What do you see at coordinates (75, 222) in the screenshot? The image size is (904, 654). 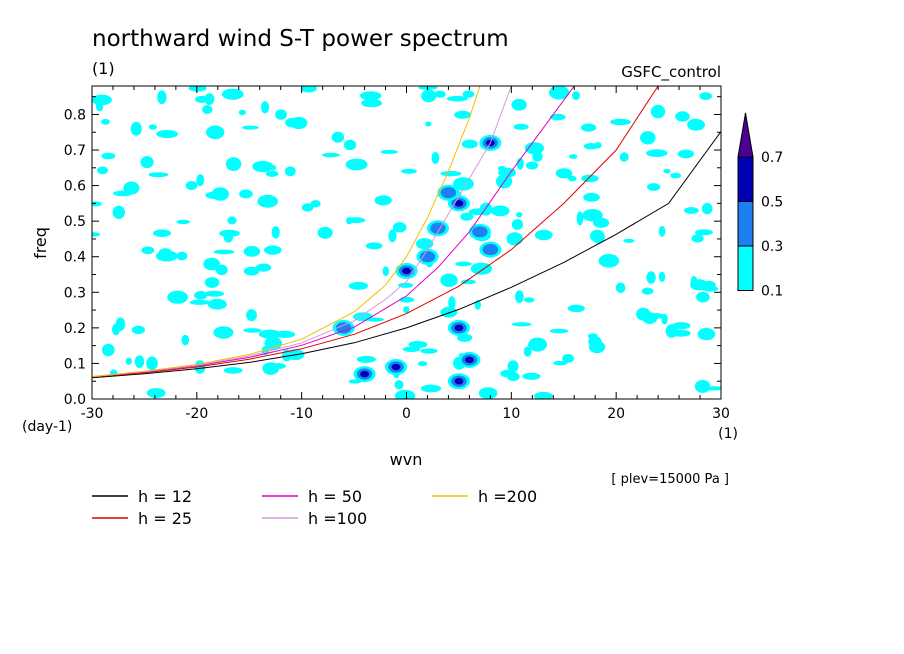 I see `y-tick-label: 0.5` at bounding box center [75, 222].